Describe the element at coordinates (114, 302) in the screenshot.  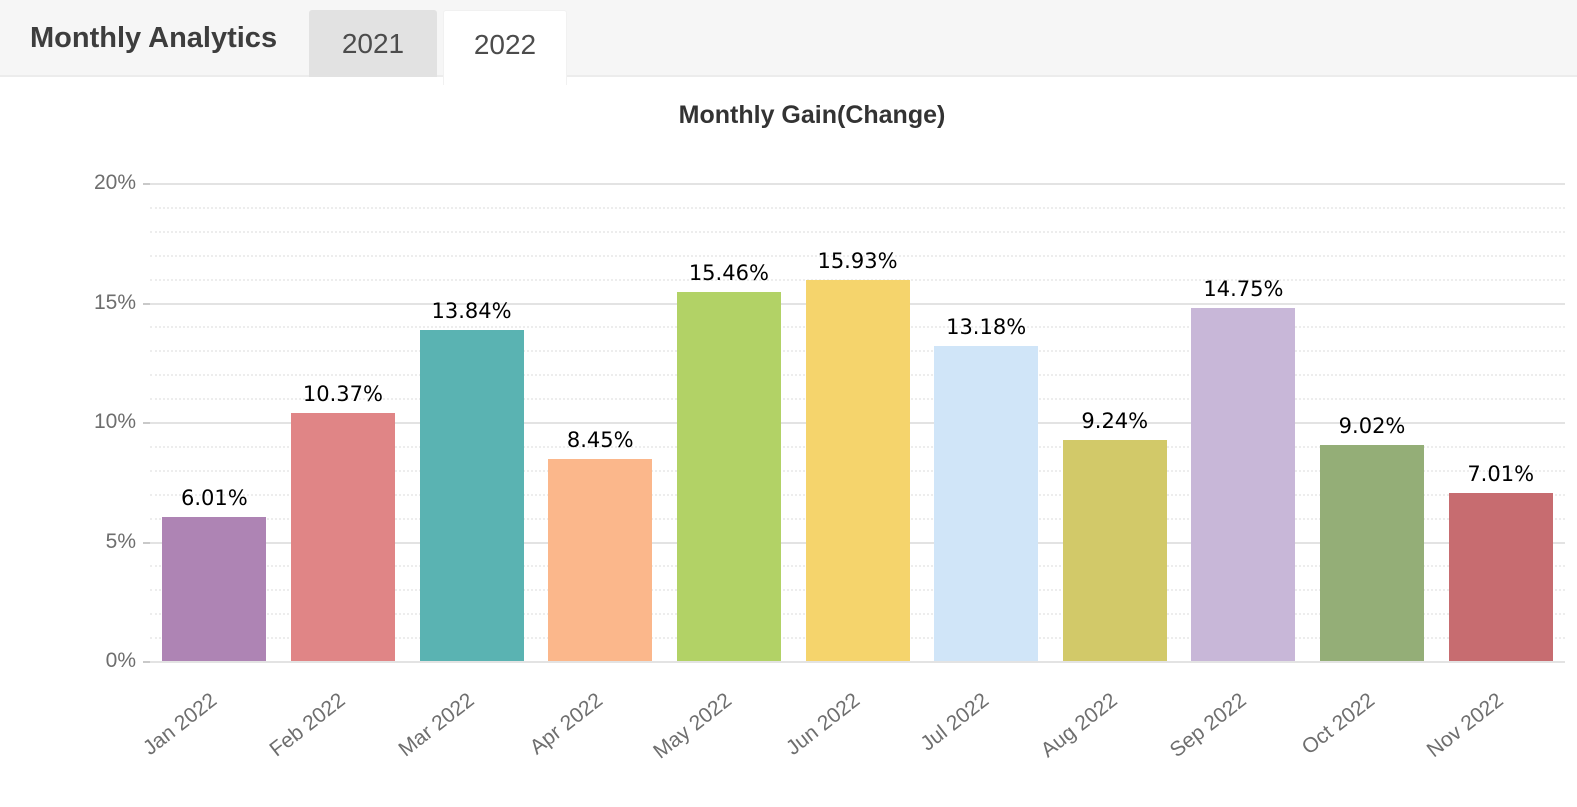
I see `y-axis-tick-label: 15%` at that location.